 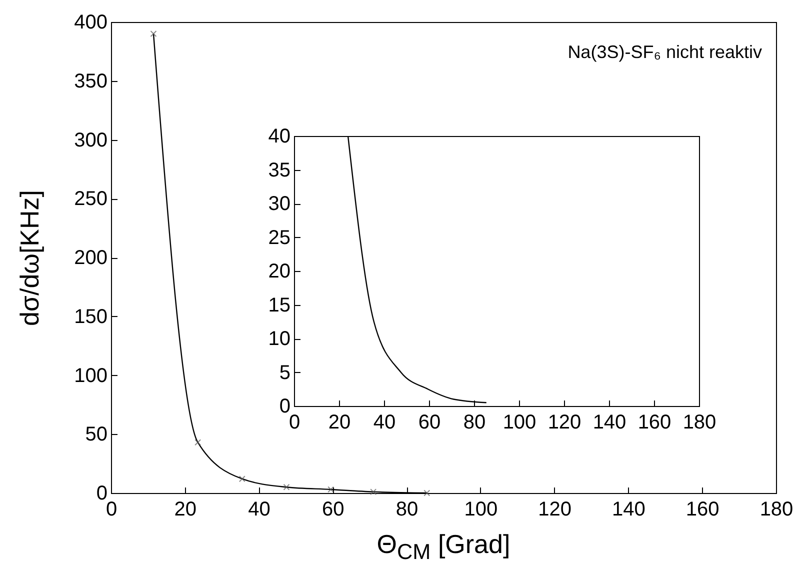 I want to click on y-tick-label: 25, so click(x=279, y=237).